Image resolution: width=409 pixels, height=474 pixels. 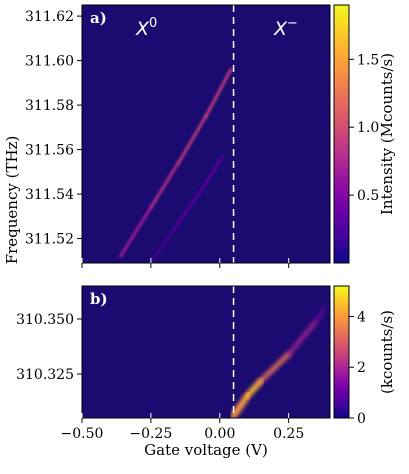 What do you see at coordinates (361, 317) in the screenshot?
I see `colorbar-b-tick-label-2: 4` at bounding box center [361, 317].